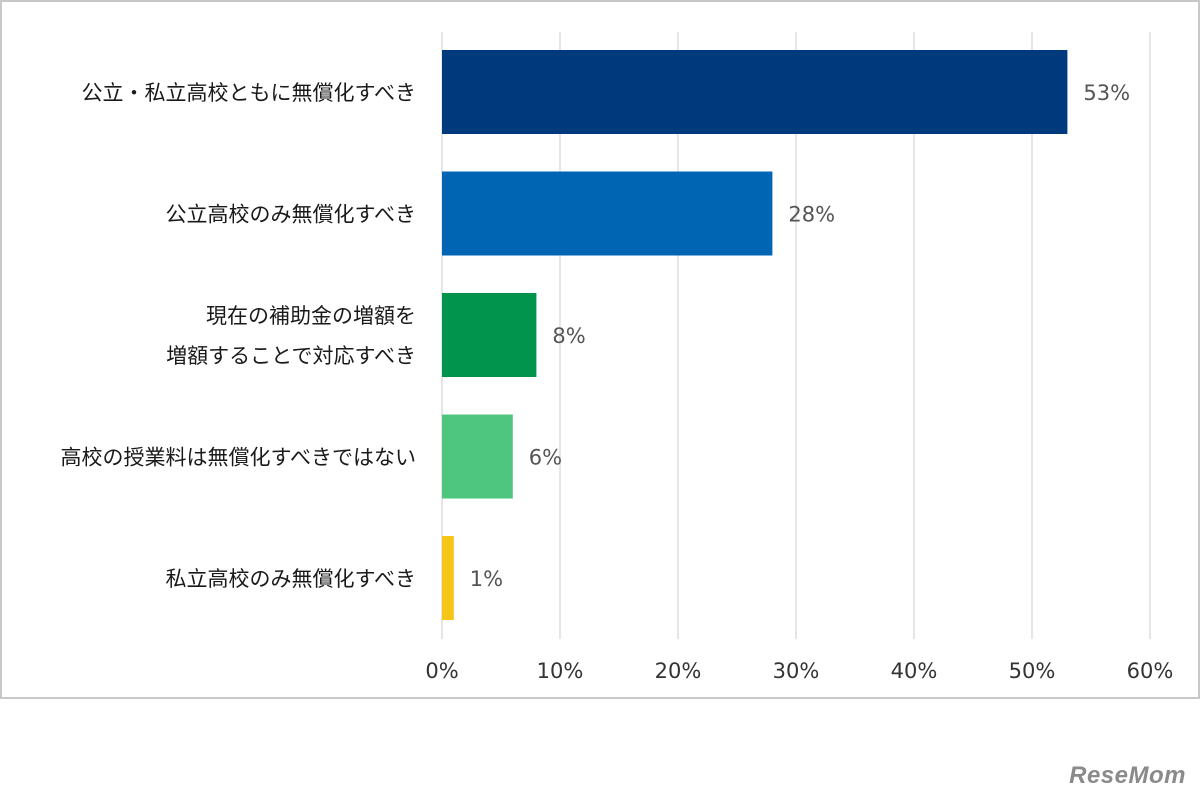 Image resolution: width=1200 pixels, height=802 pixels. Describe the element at coordinates (290, 215) in the screenshot. I see `category-label: 公立高校のみ無償化すべき` at that location.